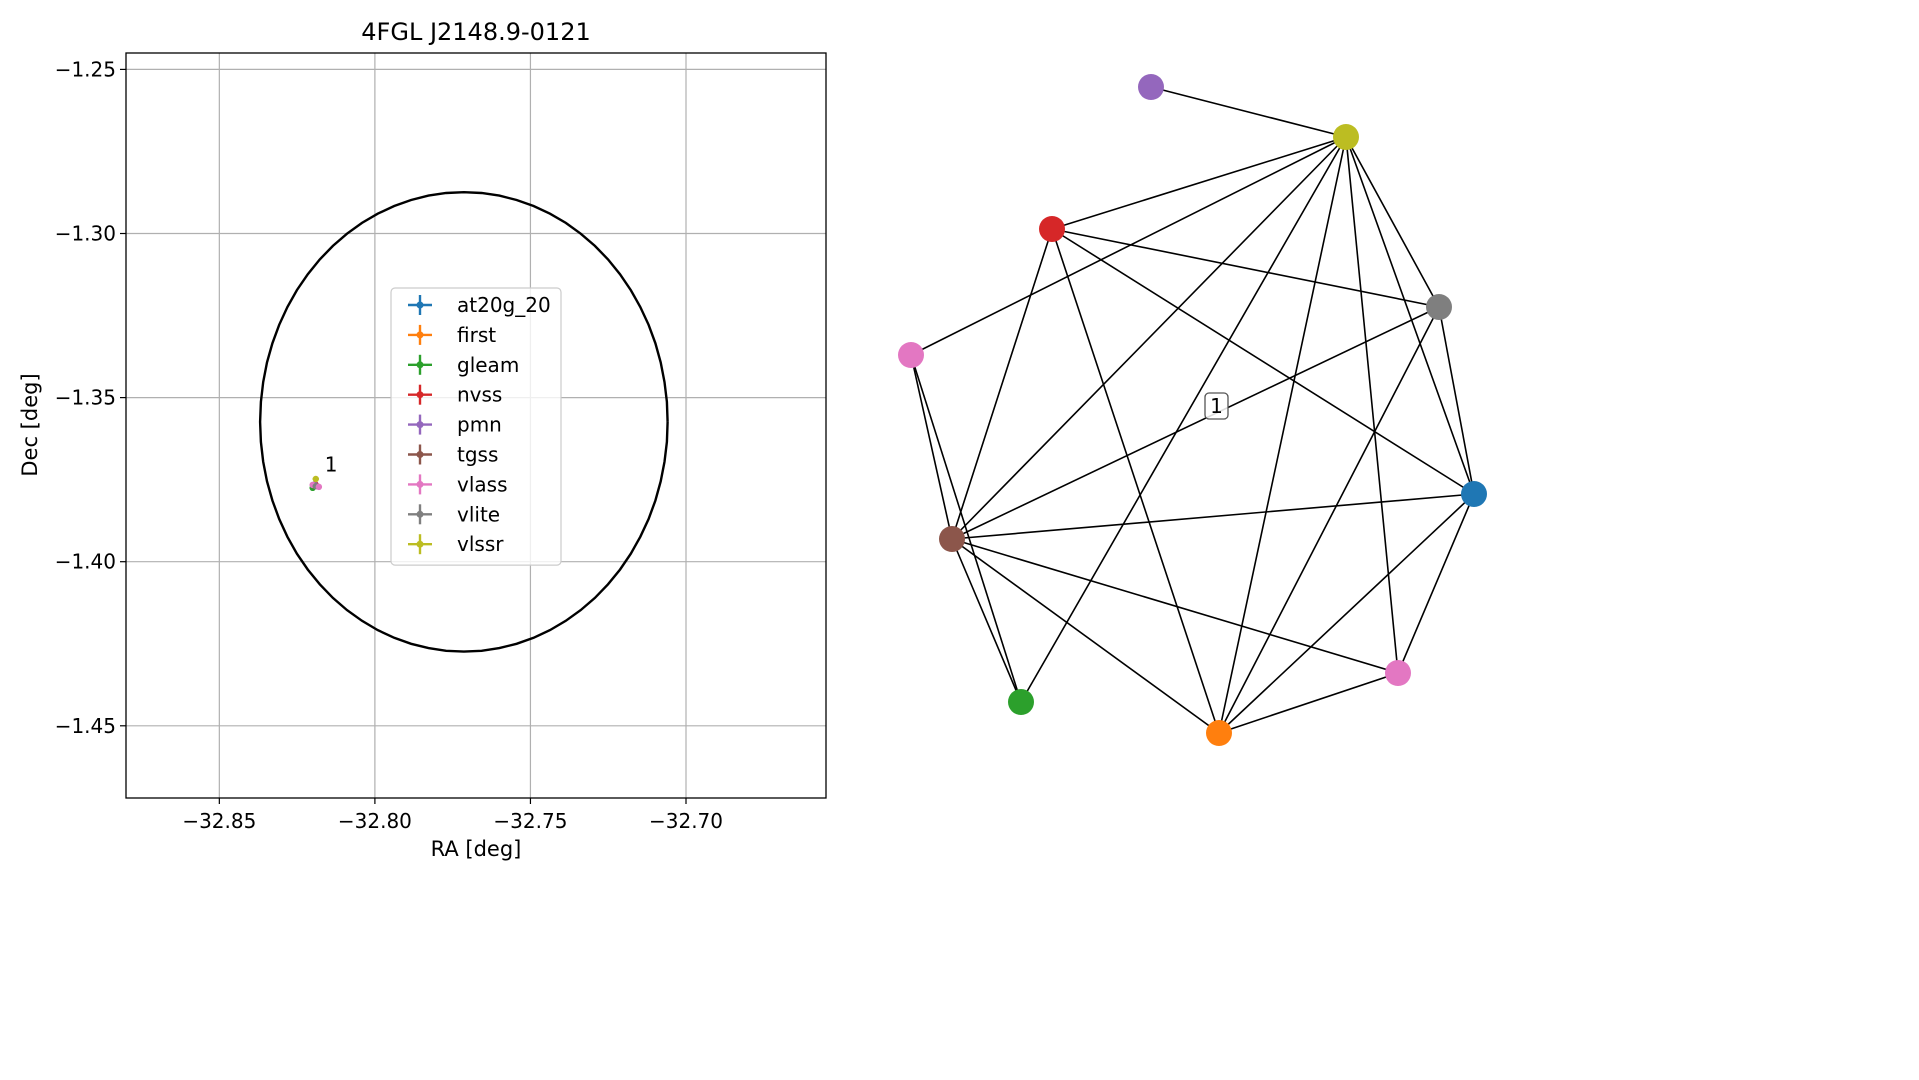 This screenshot has height=1080, width=1919. Describe the element at coordinates (911, 355) in the screenshot. I see `graph-node-pink_left` at that location.